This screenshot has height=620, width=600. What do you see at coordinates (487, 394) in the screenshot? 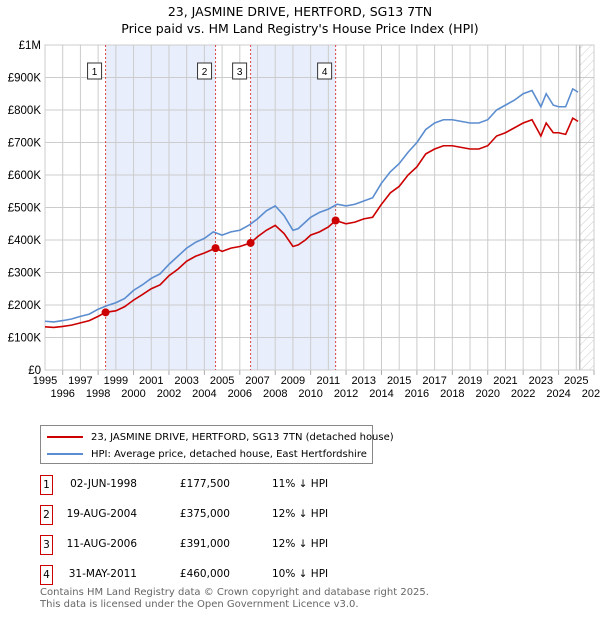
I see `x-tick-label: 2020` at bounding box center [487, 394].